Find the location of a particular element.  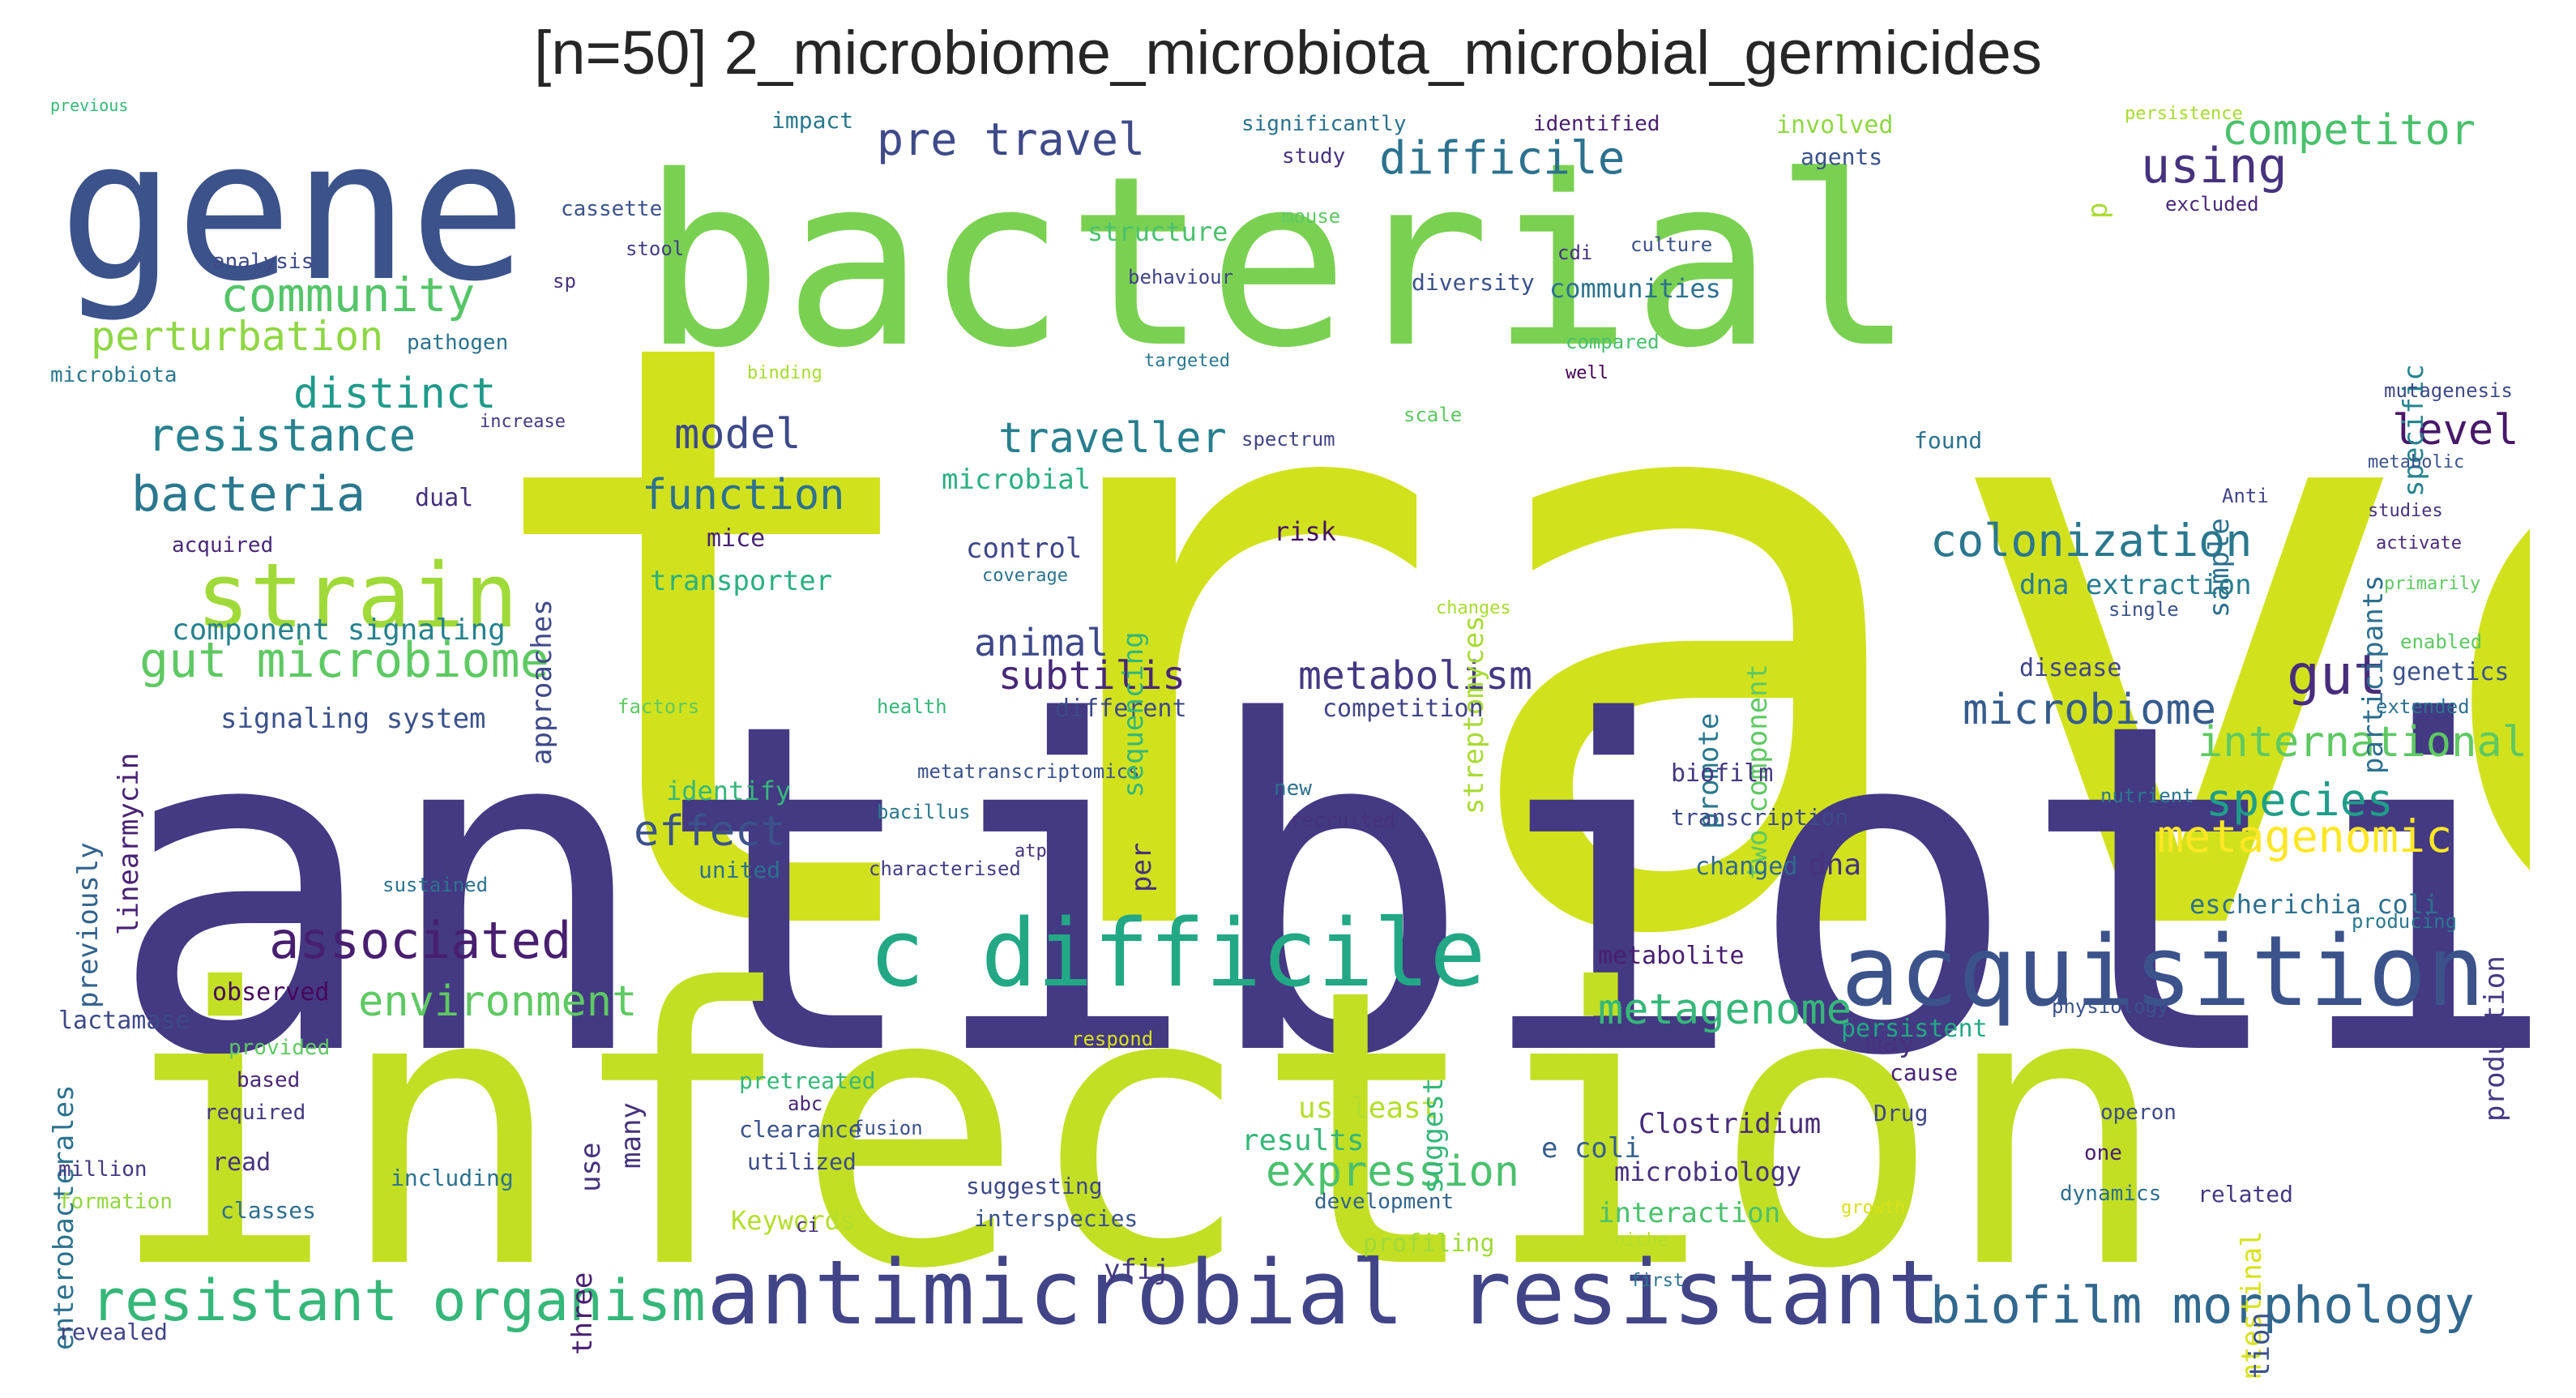

word-bacteria: bacteria is located at coordinates (248, 494).